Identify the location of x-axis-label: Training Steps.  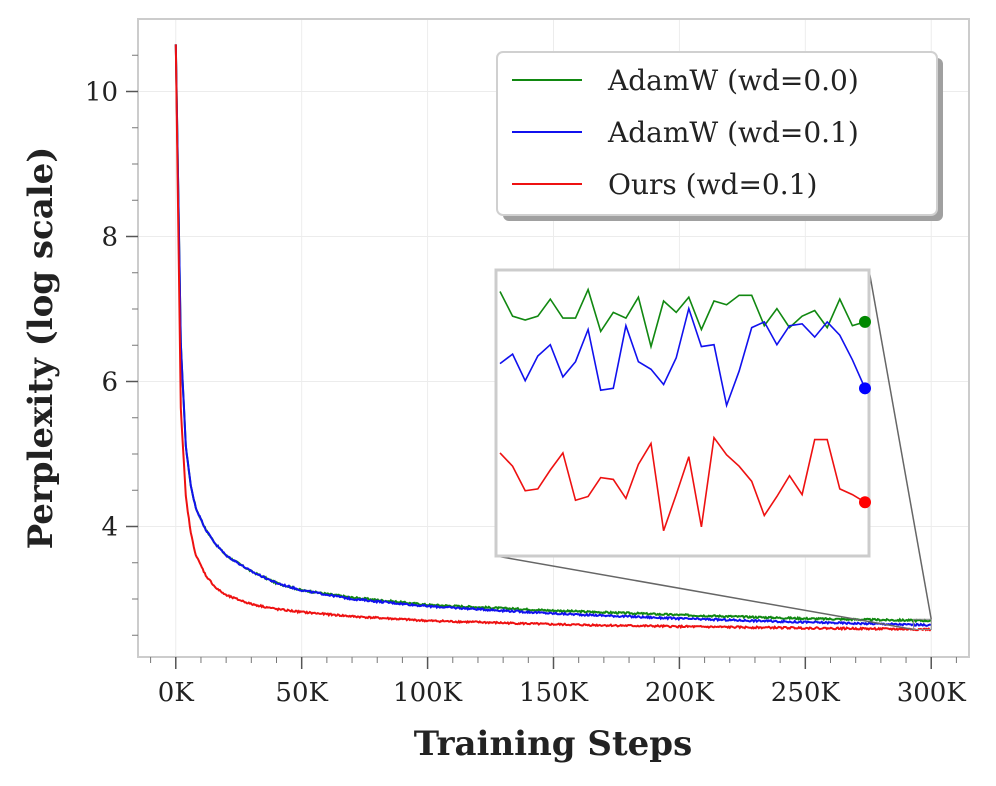
(553, 744).